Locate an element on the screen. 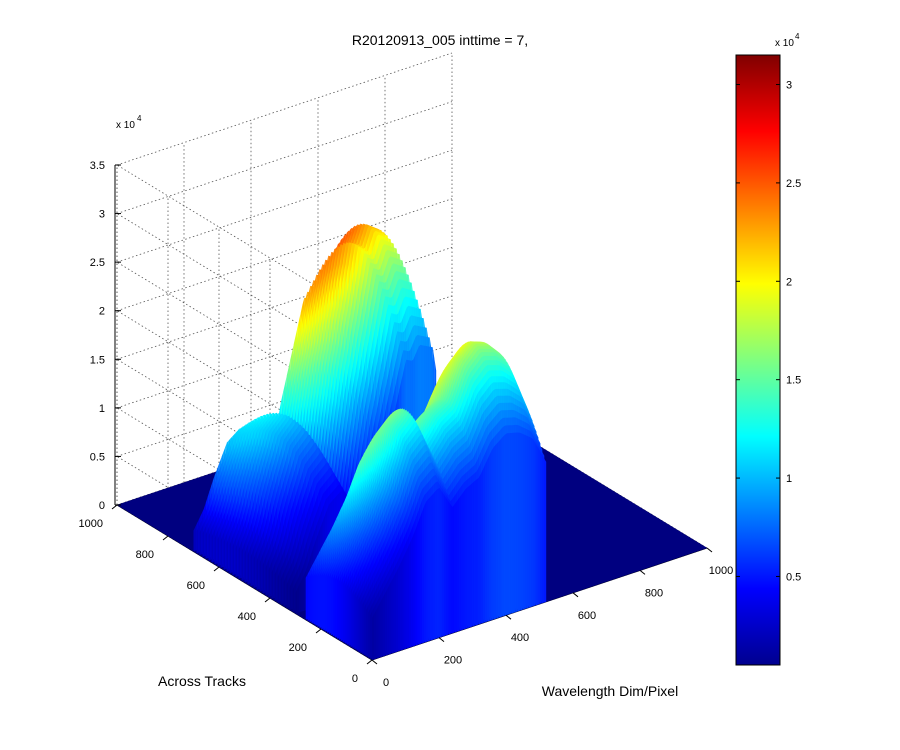 Image resolution: width=900 pixels, height=750 pixels. chart-title: R20120913_005 inttime = 7, is located at coordinates (440, 40).